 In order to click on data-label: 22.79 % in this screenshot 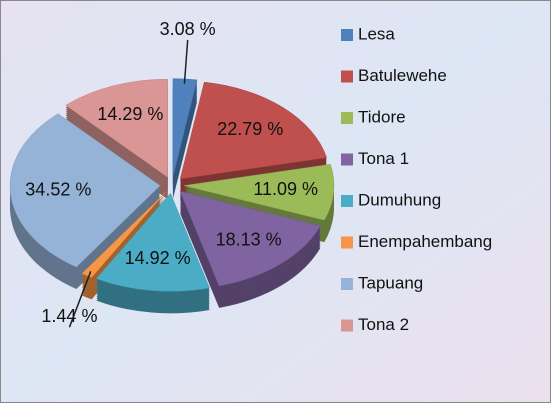, I will do `click(250, 129)`.